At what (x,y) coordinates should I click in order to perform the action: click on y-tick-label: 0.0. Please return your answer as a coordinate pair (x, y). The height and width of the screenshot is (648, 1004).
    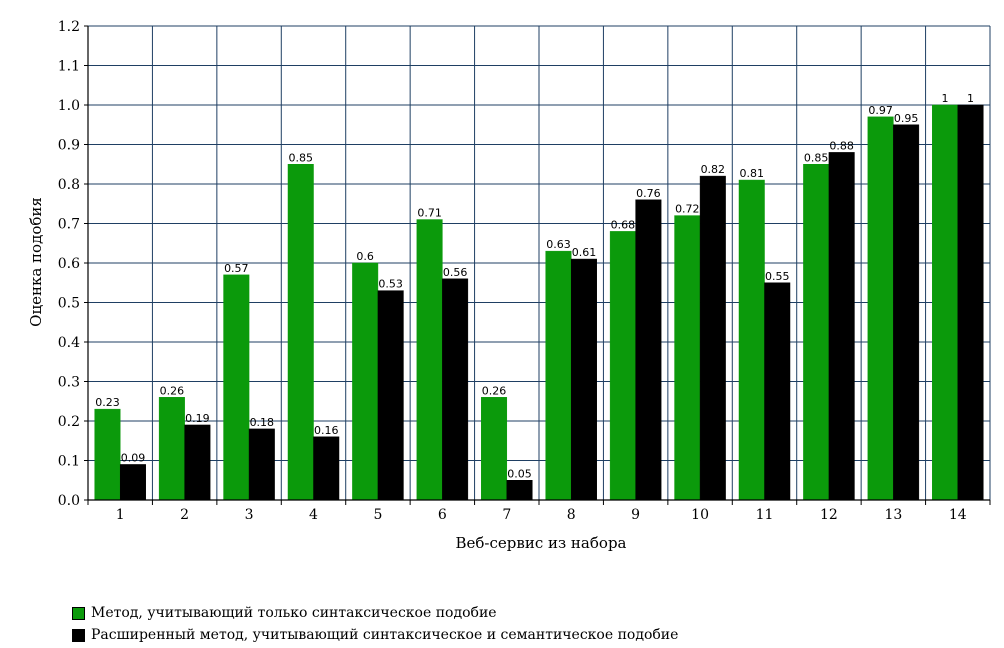
    Looking at the image, I should click on (69, 501).